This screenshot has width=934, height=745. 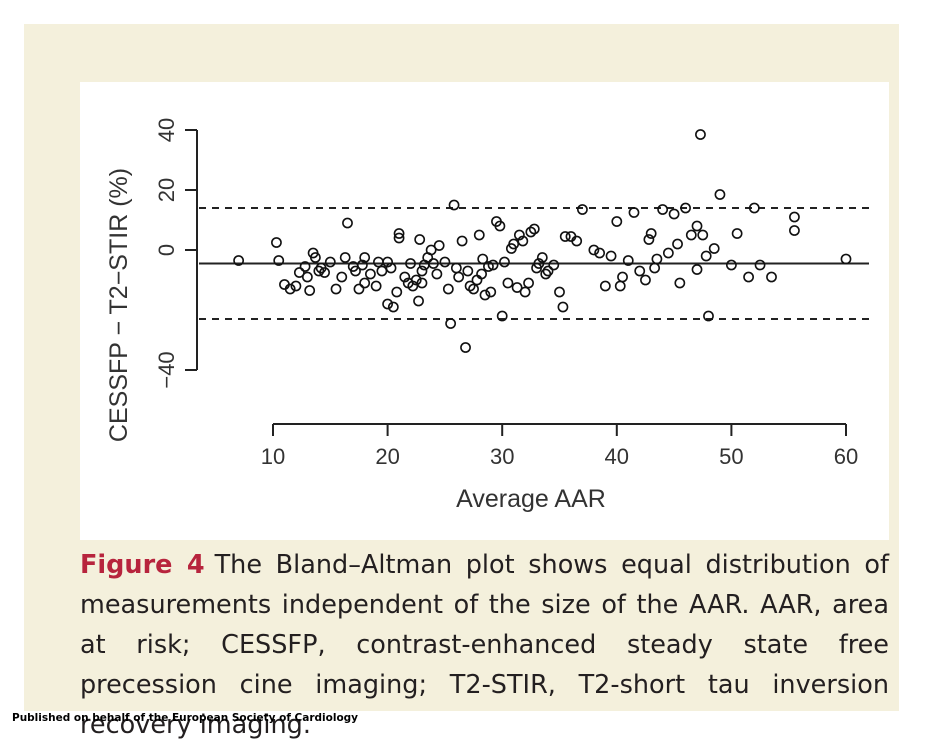 What do you see at coordinates (617, 456) in the screenshot?
I see `x-tick-label: 40` at bounding box center [617, 456].